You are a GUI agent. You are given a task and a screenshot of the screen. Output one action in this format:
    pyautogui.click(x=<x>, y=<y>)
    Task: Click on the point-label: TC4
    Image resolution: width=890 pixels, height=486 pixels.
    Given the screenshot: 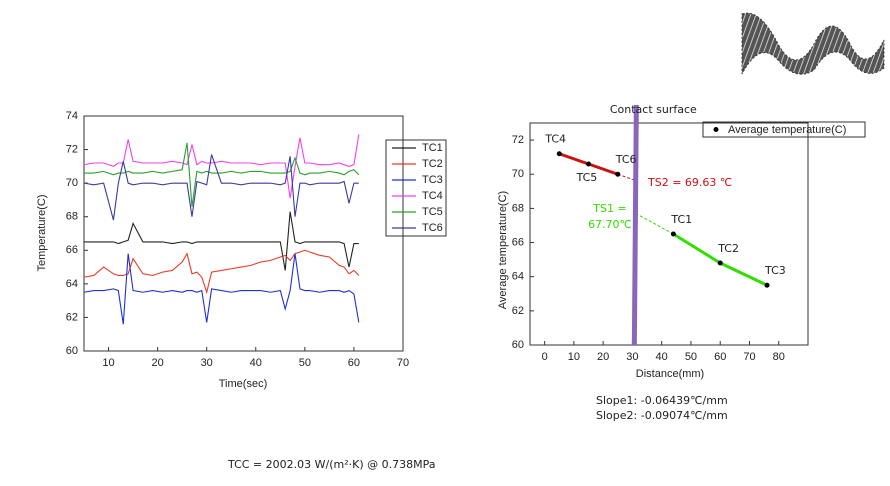 What is the action you would take?
    pyautogui.click(x=555, y=139)
    